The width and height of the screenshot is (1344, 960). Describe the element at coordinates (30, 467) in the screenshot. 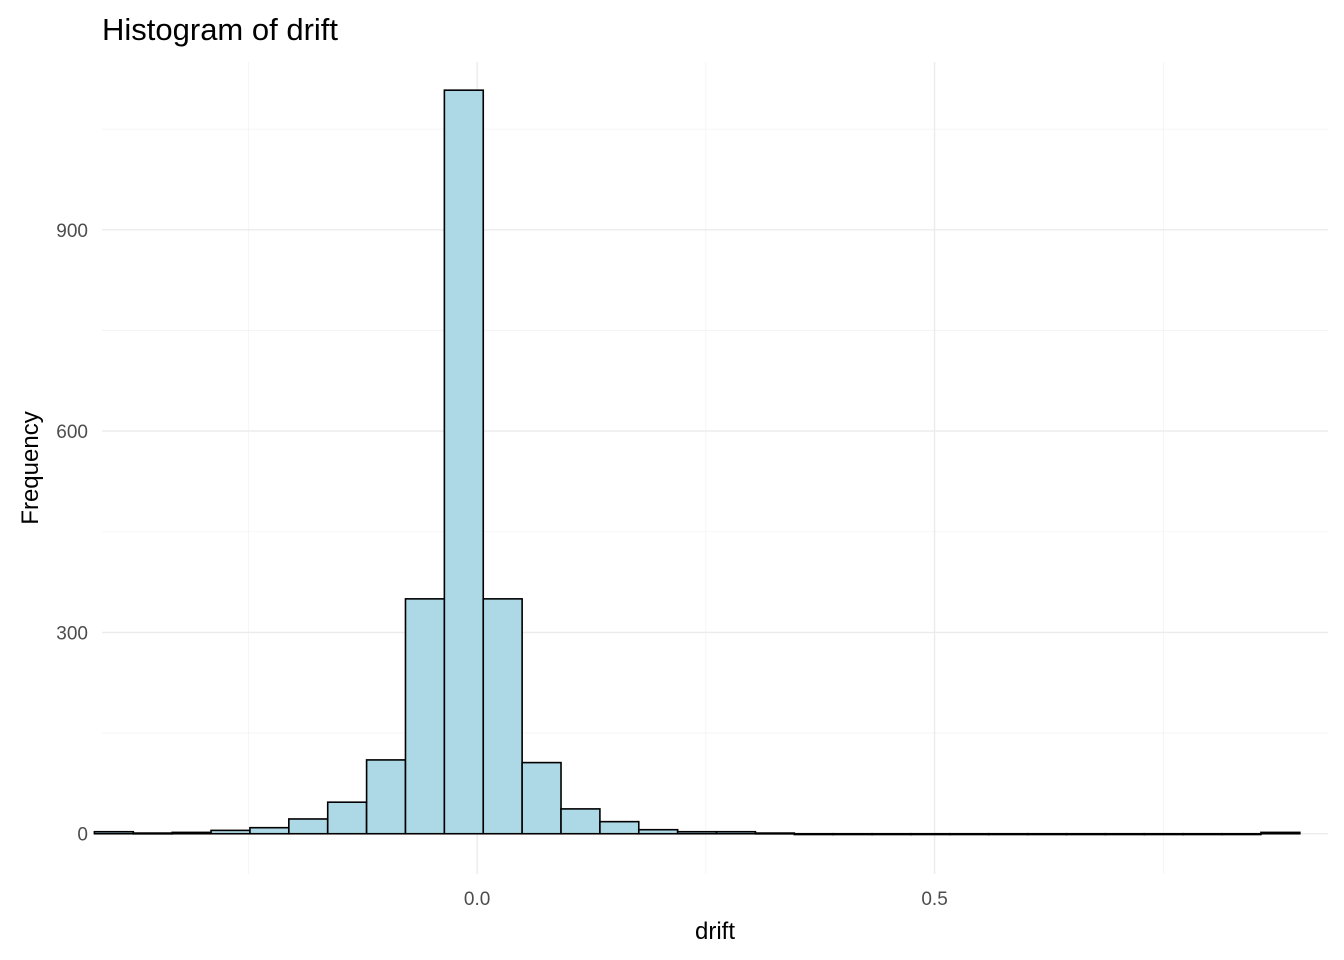

I see `y-axis-title: Frequency` at that location.